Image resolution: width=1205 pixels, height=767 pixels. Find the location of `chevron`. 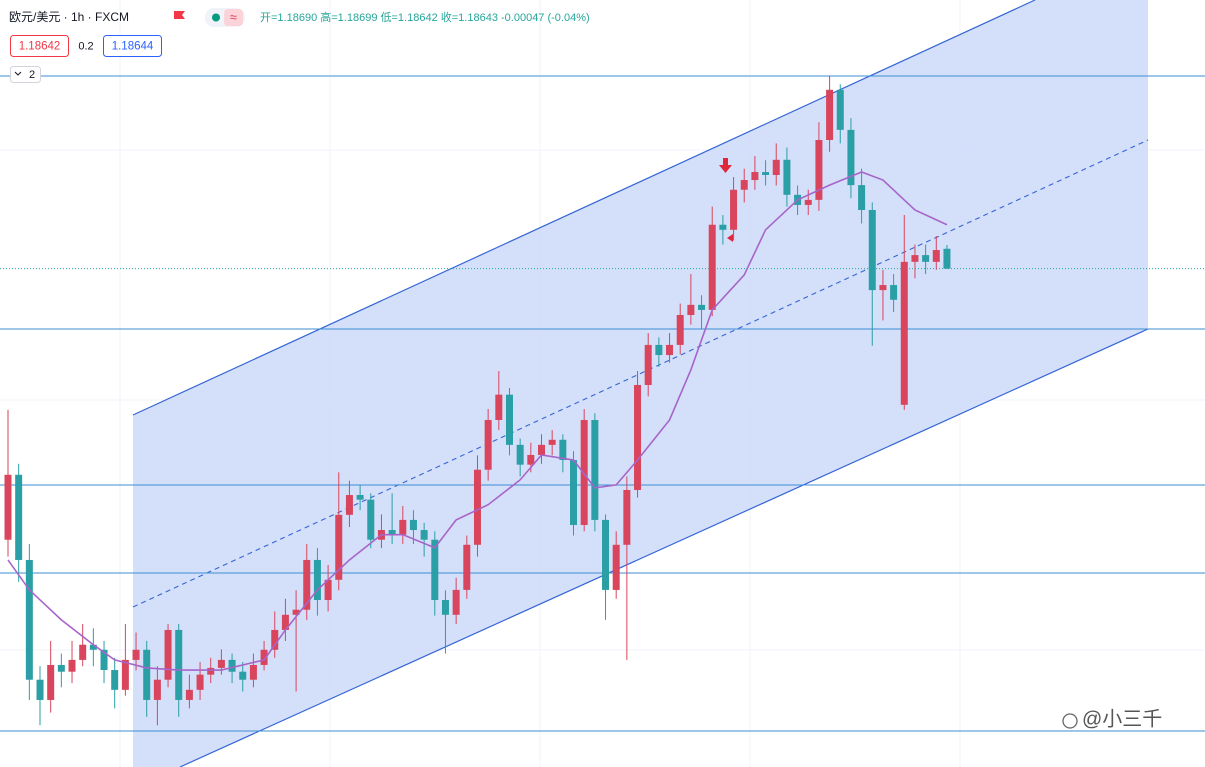

chevron is located at coordinates (18, 73).